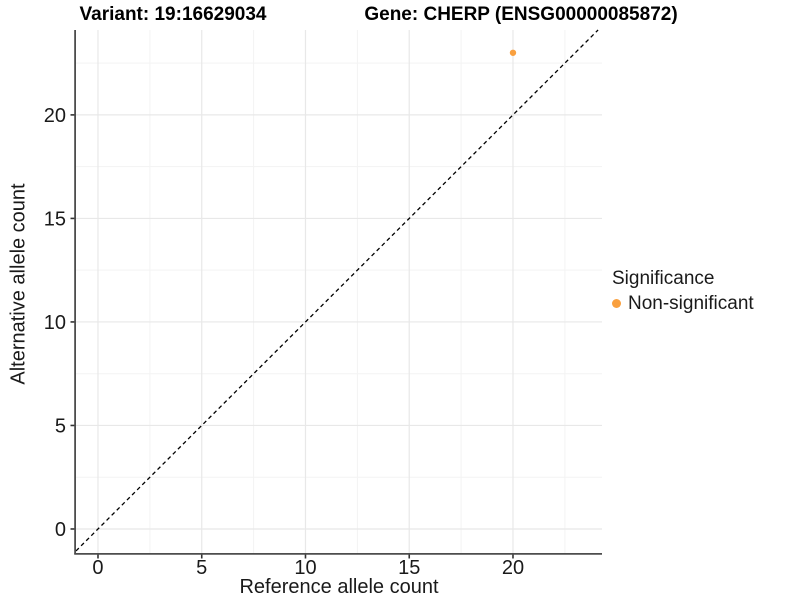 Image resolution: width=800 pixels, height=600 pixels. I want to click on x-tick-label: 5, so click(201, 568).